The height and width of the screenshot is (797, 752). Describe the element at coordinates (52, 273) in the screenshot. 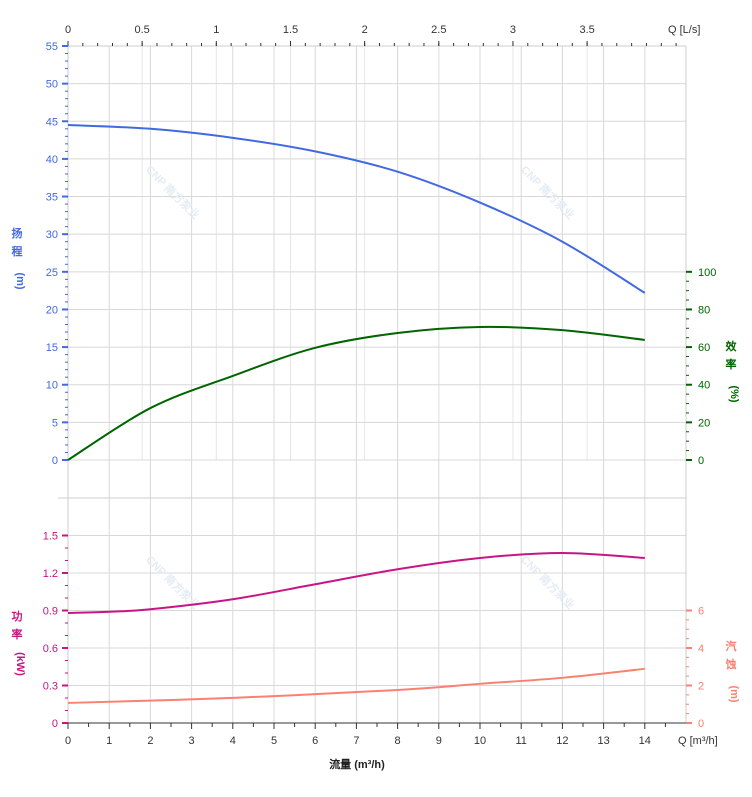

I see `head-axis-tick-label: 25` at that location.